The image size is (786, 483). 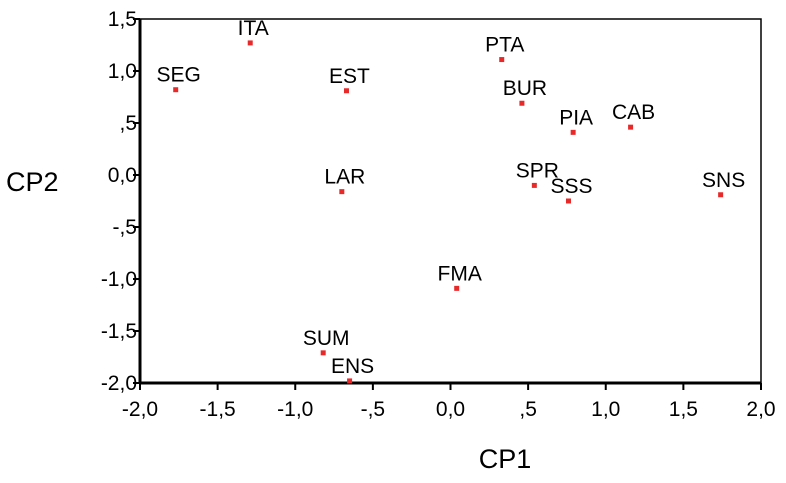 What do you see at coordinates (760, 409) in the screenshot?
I see `x-tick-label: 2,0` at bounding box center [760, 409].